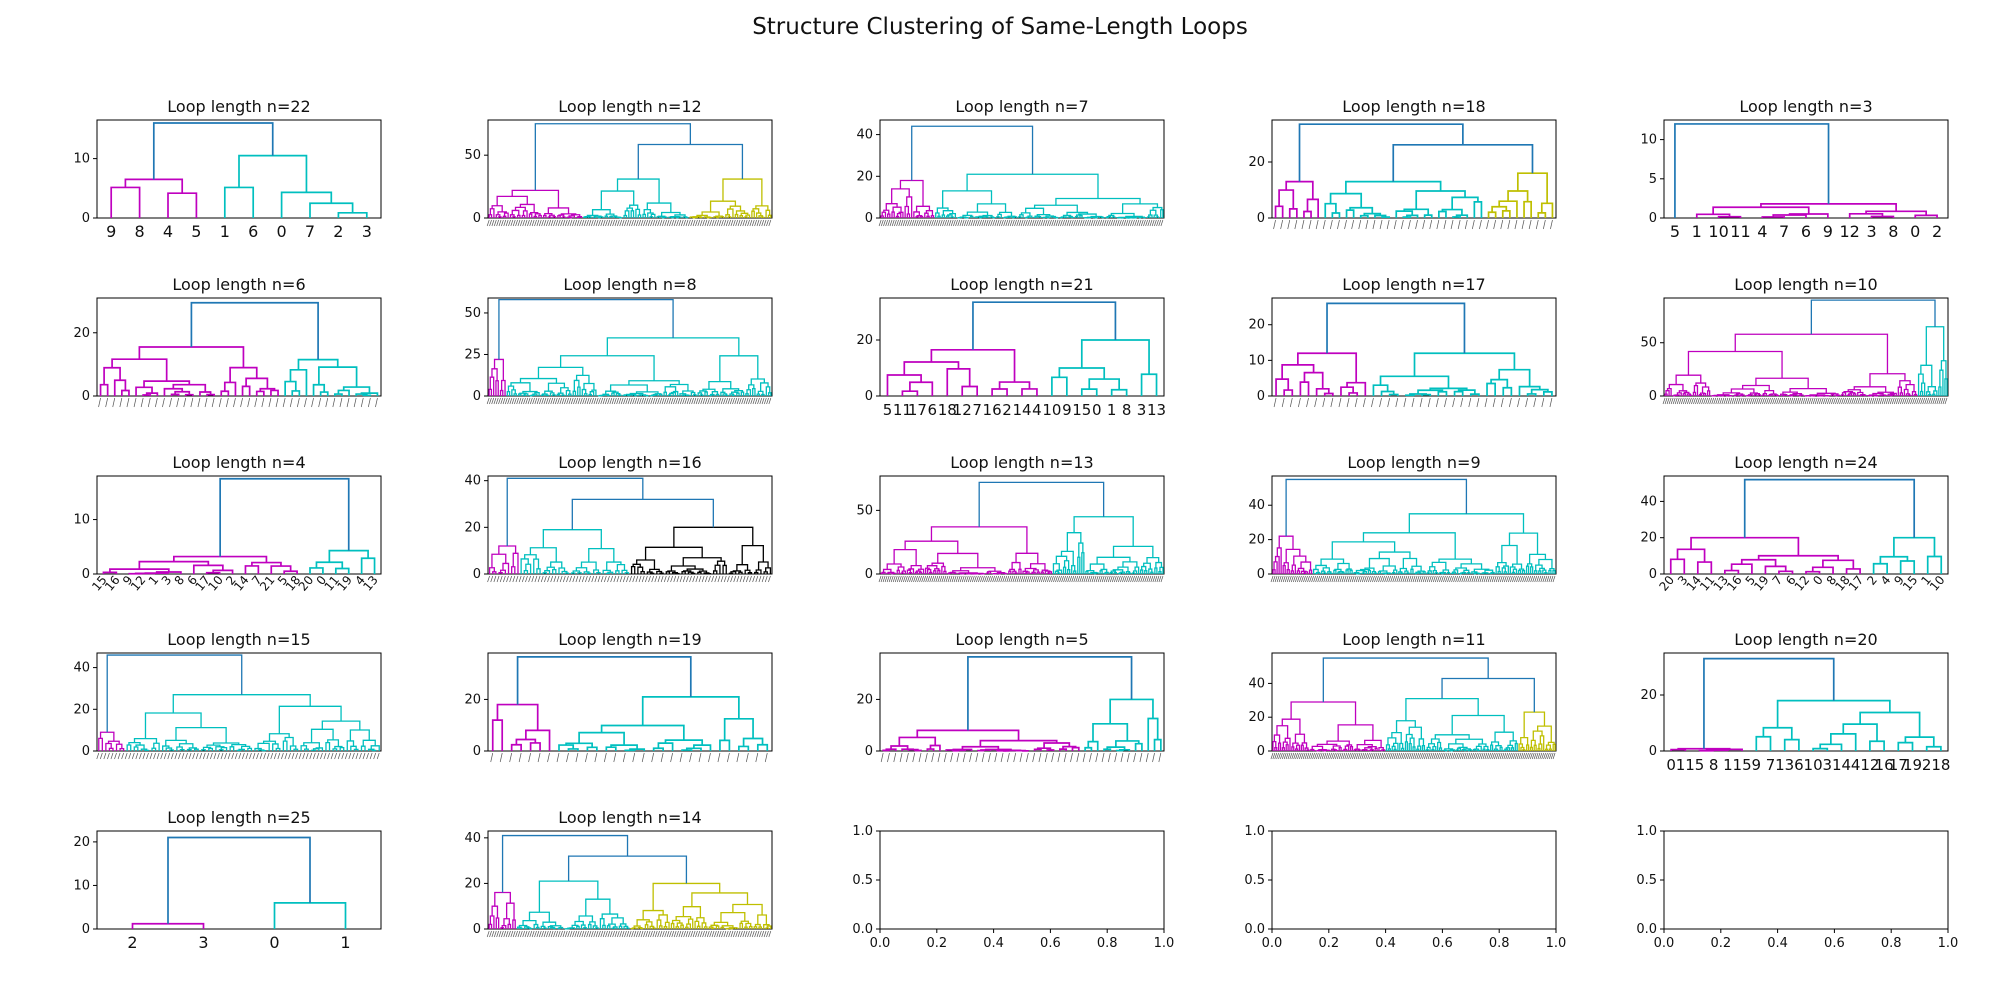 Image resolution: width=2000 pixels, height=1000 pixels. Describe the element at coordinates (1328, 943) in the screenshot. I see `x-tick-label: 0.2` at that location.